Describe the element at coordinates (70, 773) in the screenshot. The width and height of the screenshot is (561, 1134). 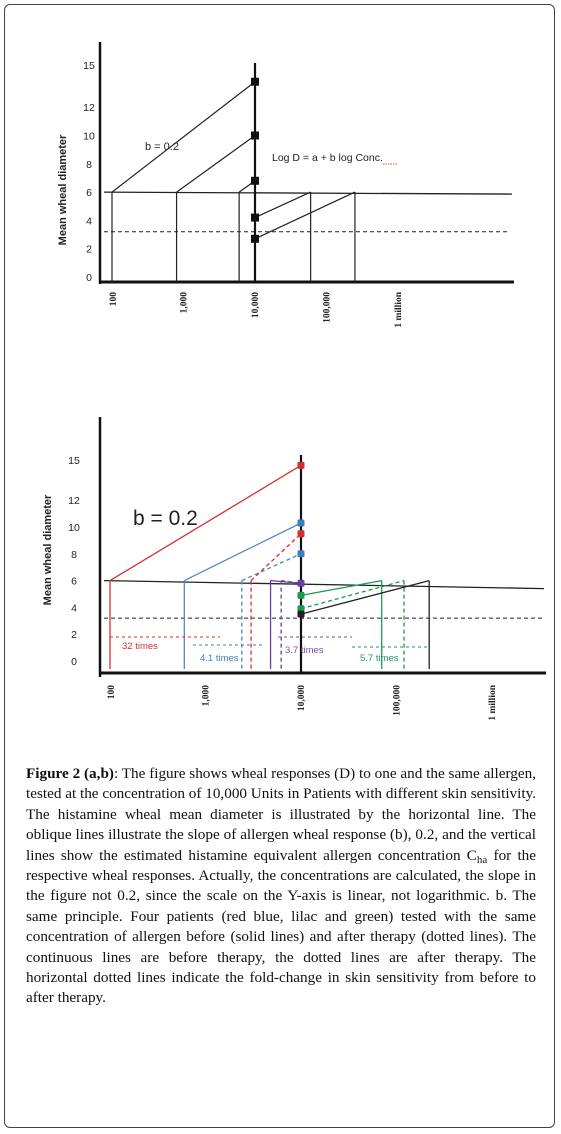
I see `caption-label: Figure 2 (a,b)` at that location.